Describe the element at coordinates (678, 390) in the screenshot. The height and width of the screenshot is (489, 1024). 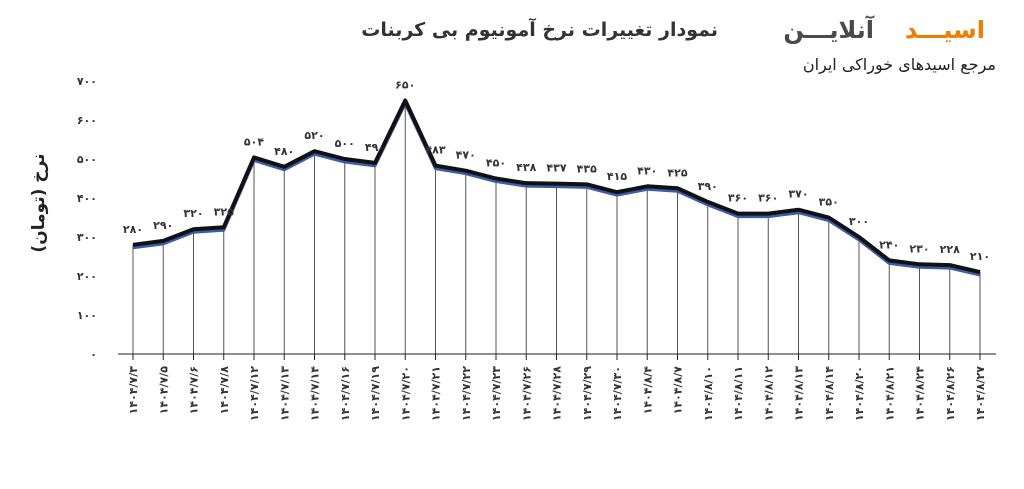
I see `x-tick-label: ١۴٠۴/٨/٧` at that location.